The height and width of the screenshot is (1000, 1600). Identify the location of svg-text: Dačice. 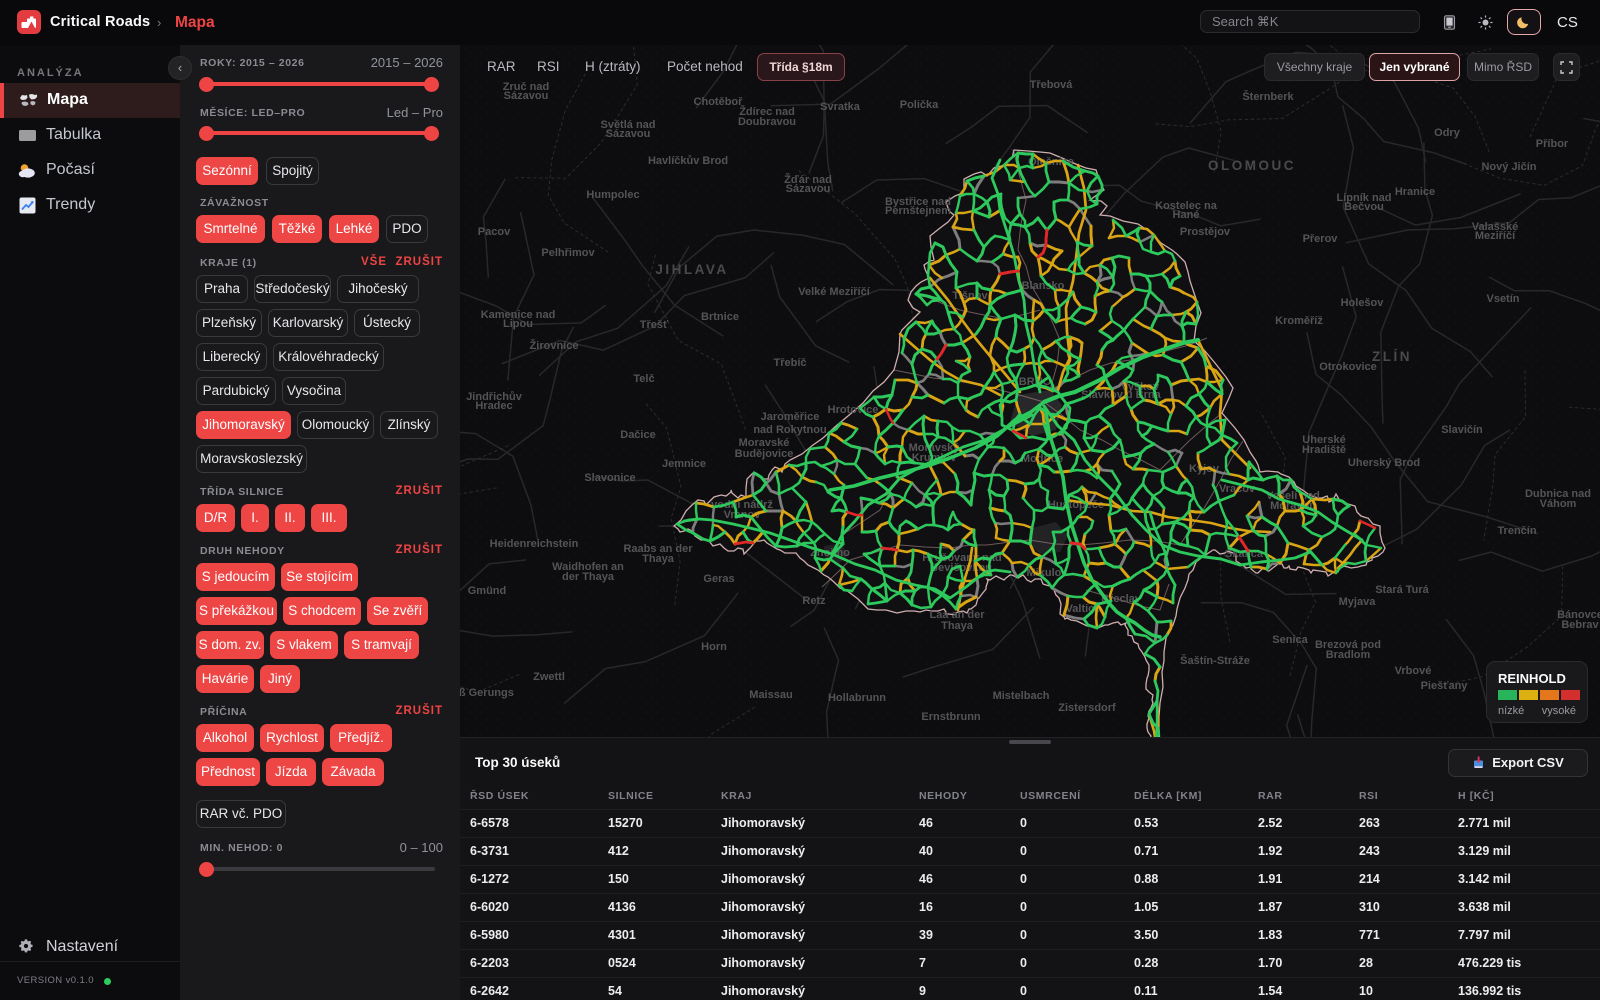
(637, 435).